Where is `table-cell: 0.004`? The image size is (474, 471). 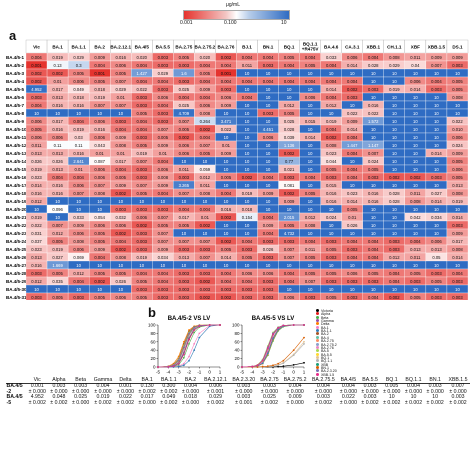 table-cell: 0.004 is located at coordinates (190, 386).